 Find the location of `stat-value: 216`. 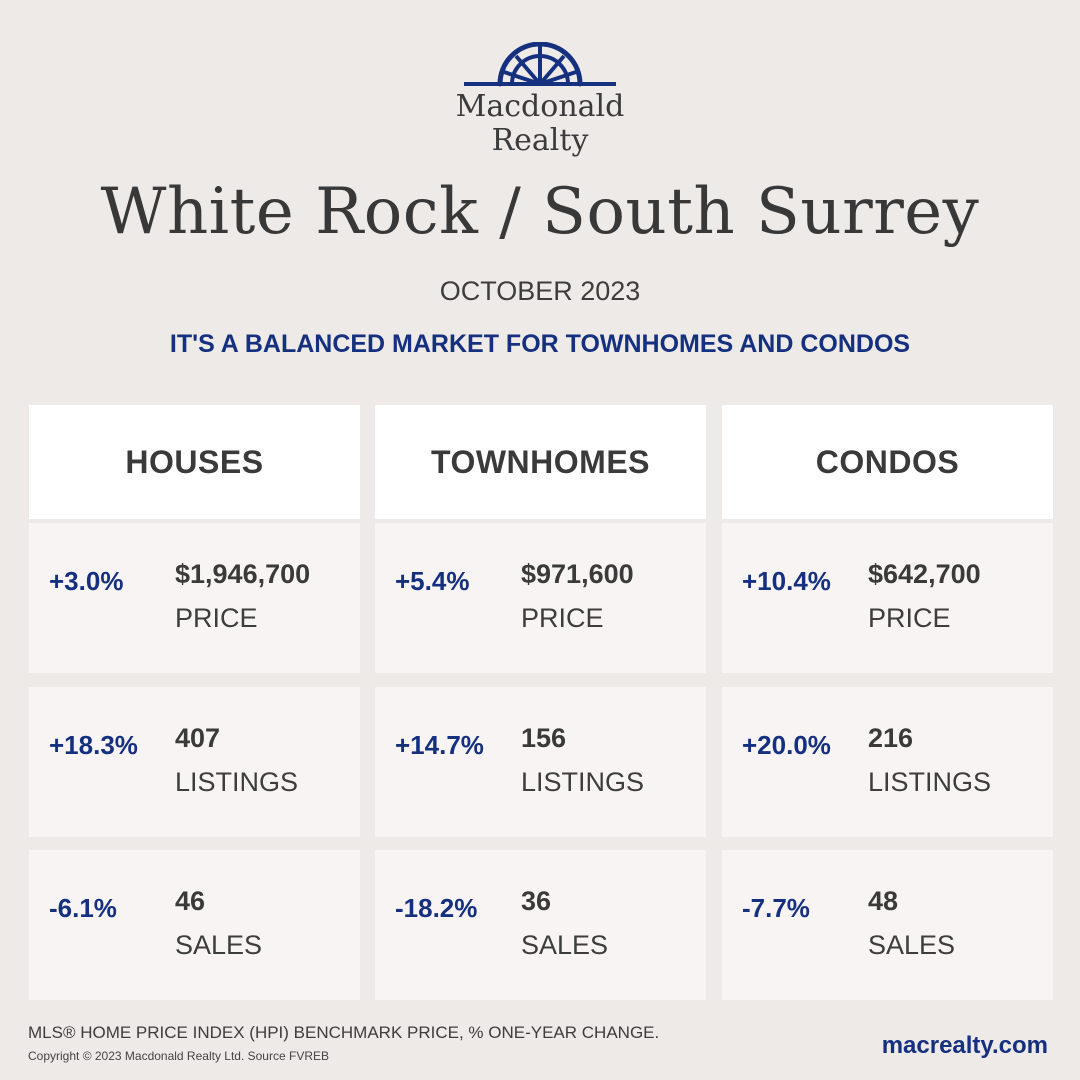

stat-value: 216 is located at coordinates (891, 738).